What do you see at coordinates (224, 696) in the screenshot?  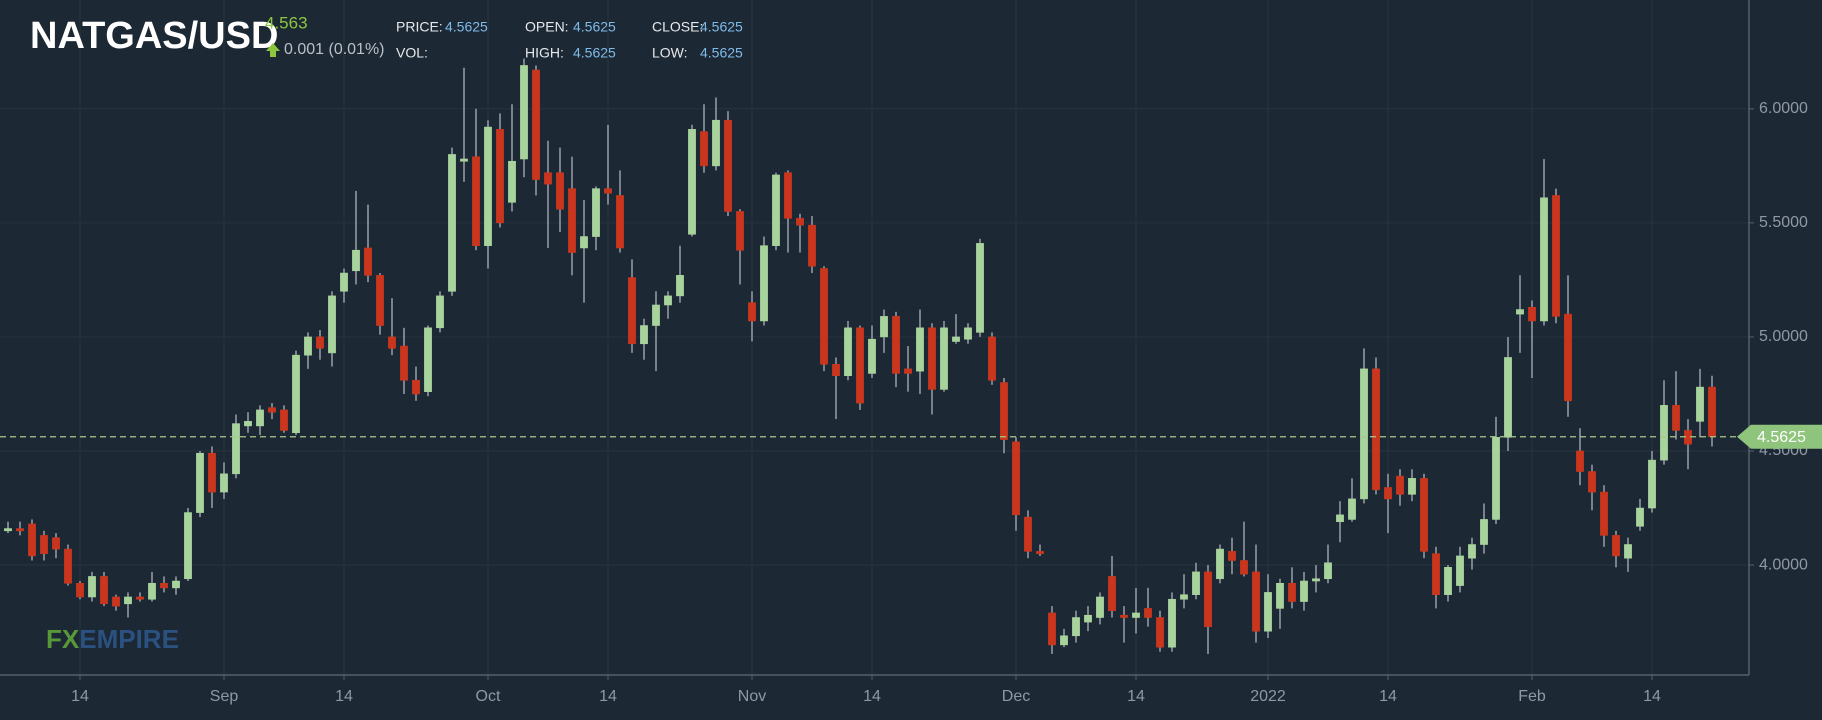 I see `x-tick-label: Sep` at bounding box center [224, 696].